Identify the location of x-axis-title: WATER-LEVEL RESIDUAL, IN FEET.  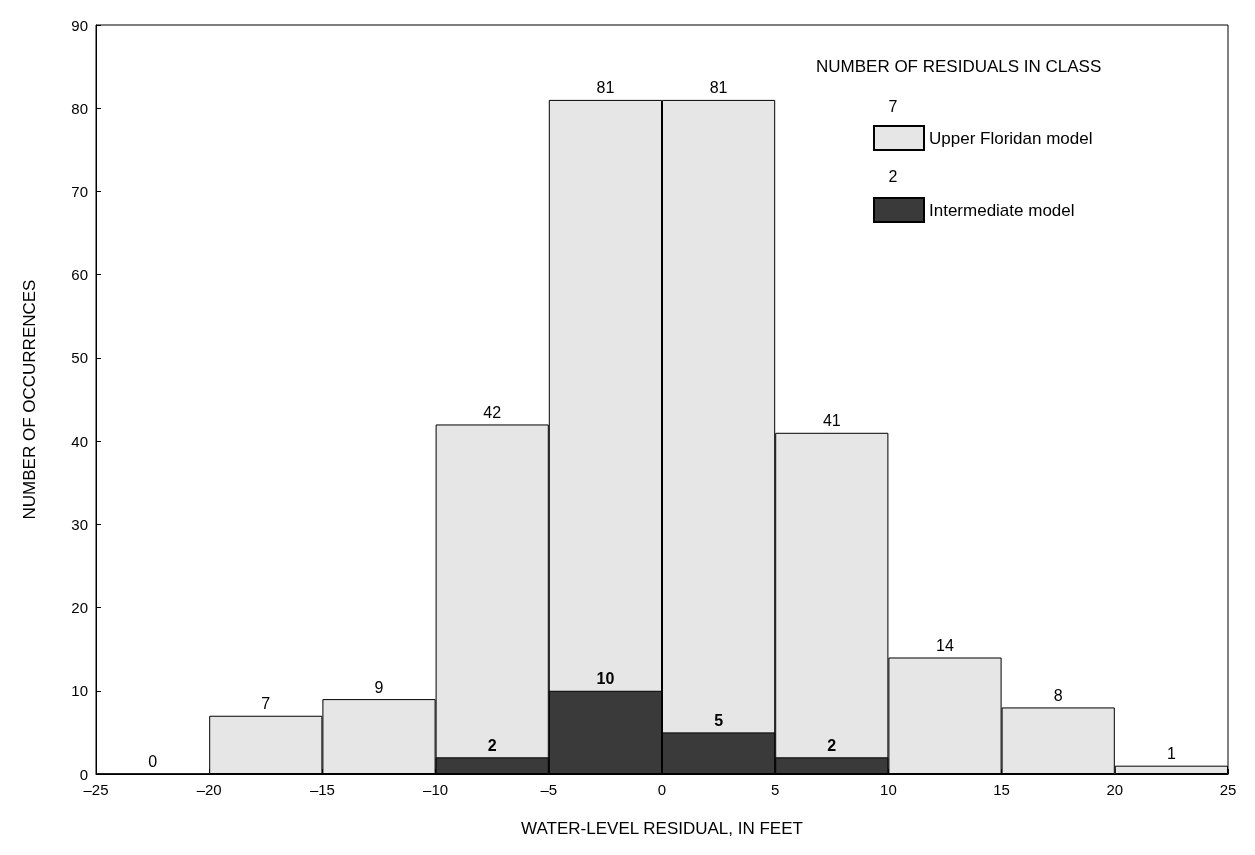
(662, 828).